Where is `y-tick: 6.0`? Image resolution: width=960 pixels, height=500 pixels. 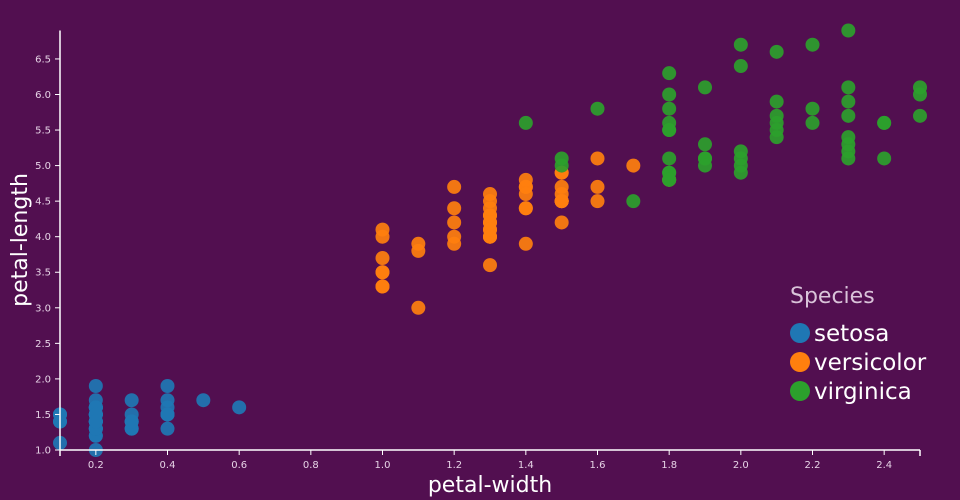 y-tick: 6.0 is located at coordinates (47, 95).